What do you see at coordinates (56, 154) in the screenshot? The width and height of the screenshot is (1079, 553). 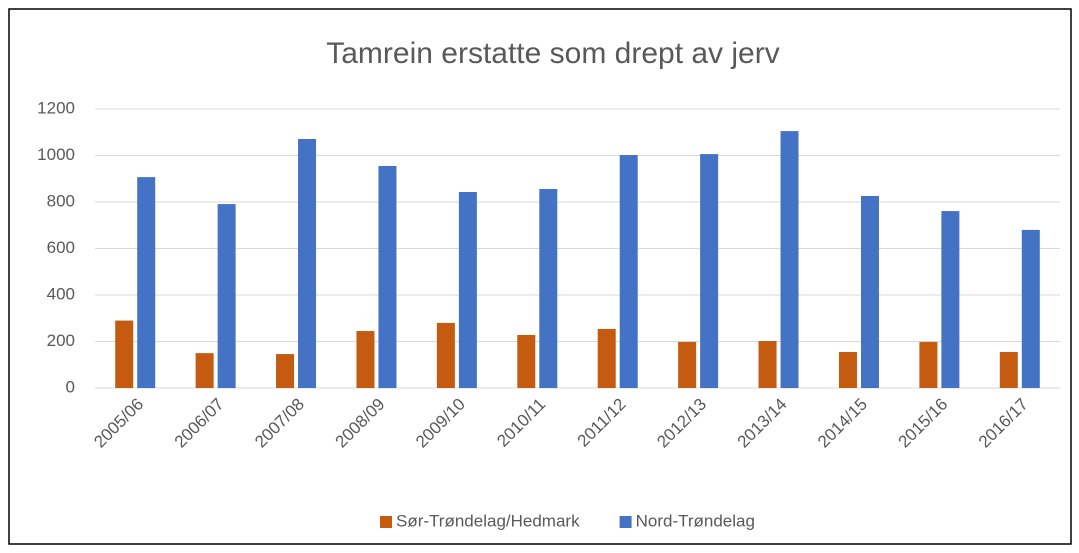 I see `y-tick-label: 1000` at bounding box center [56, 154].